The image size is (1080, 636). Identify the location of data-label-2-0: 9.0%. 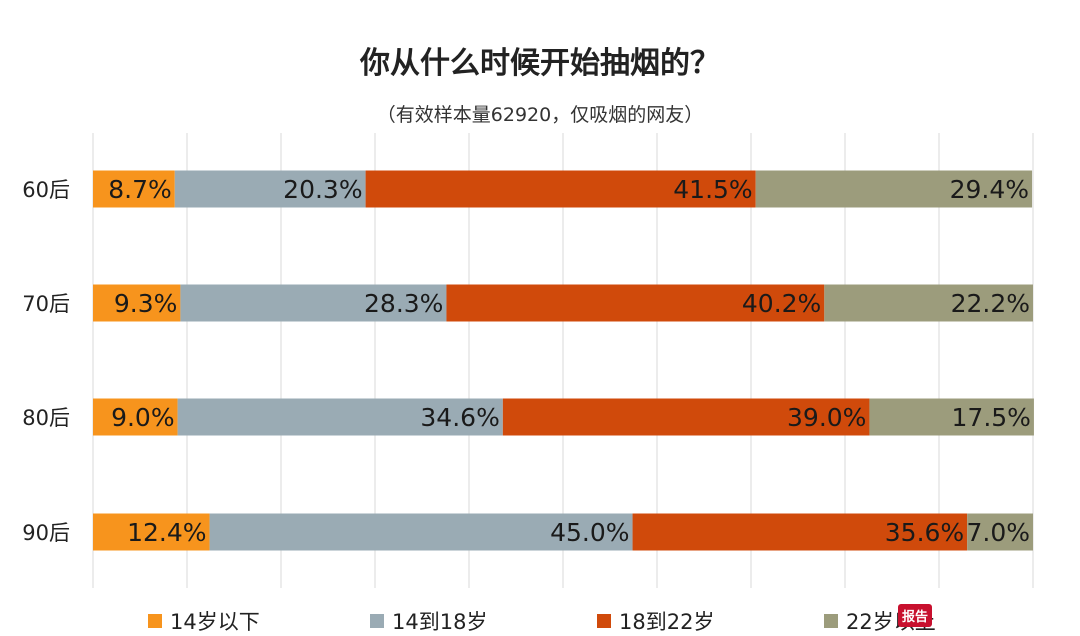
(143, 417).